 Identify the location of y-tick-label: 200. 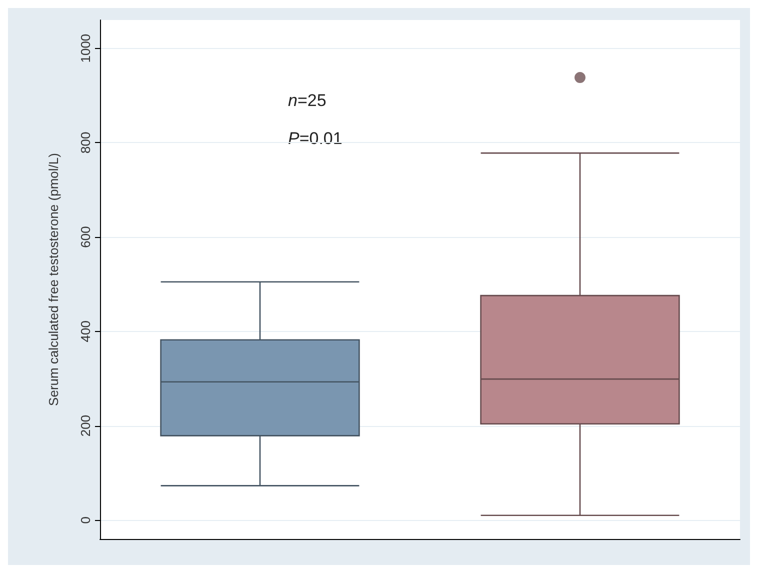
(85, 425).